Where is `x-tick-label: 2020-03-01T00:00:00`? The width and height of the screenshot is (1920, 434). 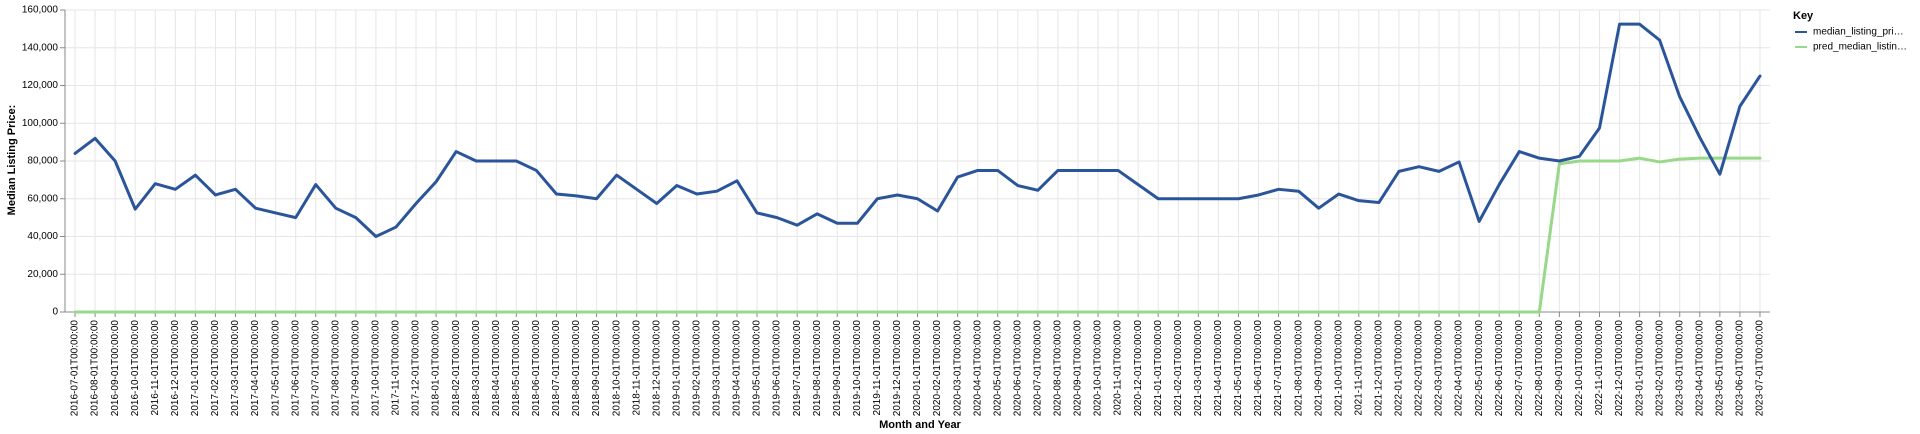
x-tick-label: 2020-03-01T00:00:00 is located at coordinates (957, 368).